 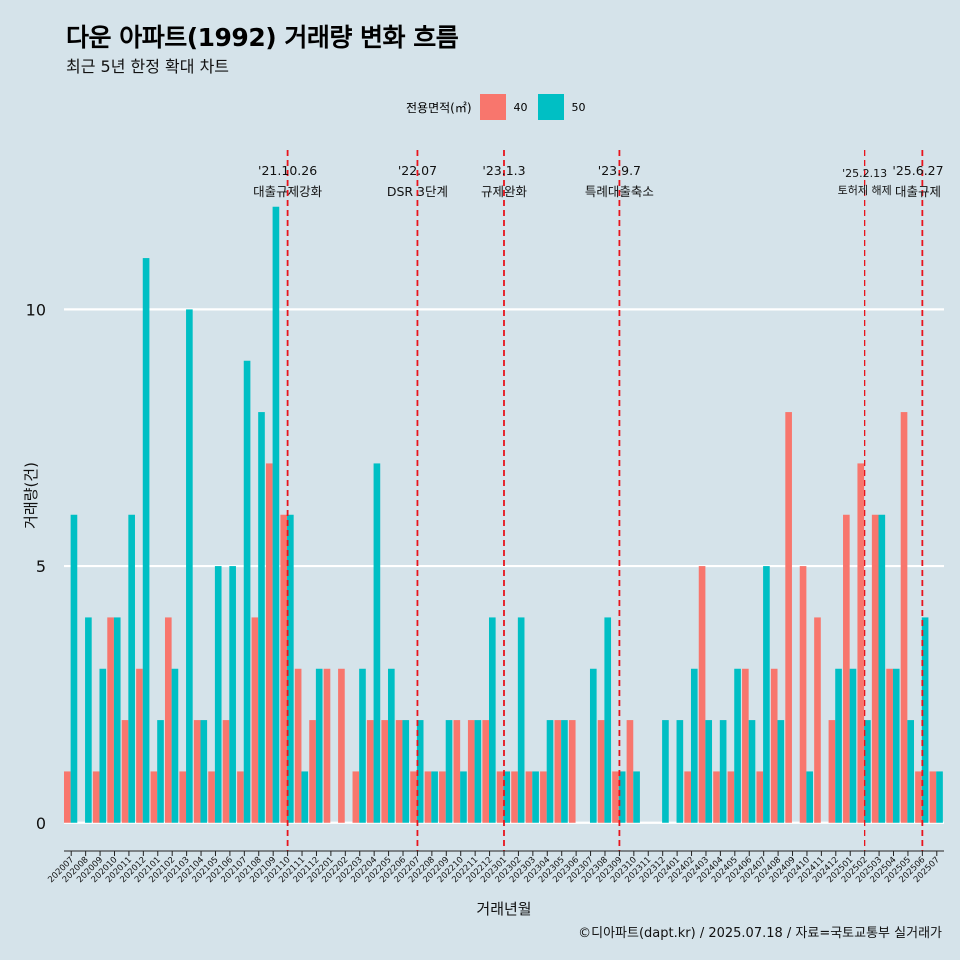 What do you see at coordinates (917, 170) in the screenshot?
I see `event-date: '25.6.27` at bounding box center [917, 170].